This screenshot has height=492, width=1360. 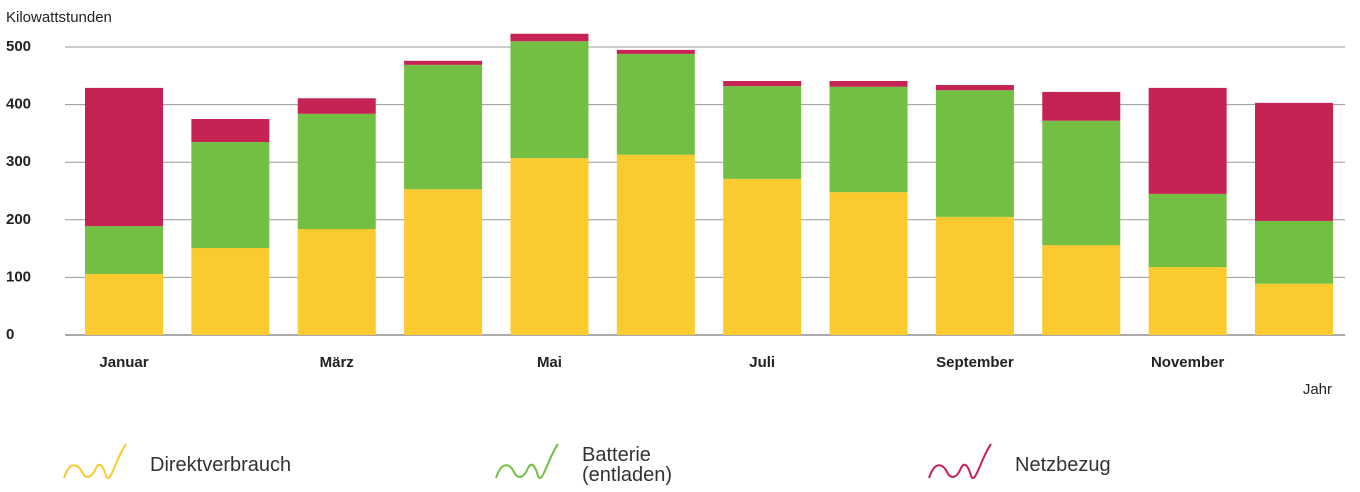 I want to click on legend-label: Netzbezug, so click(x=1063, y=465).